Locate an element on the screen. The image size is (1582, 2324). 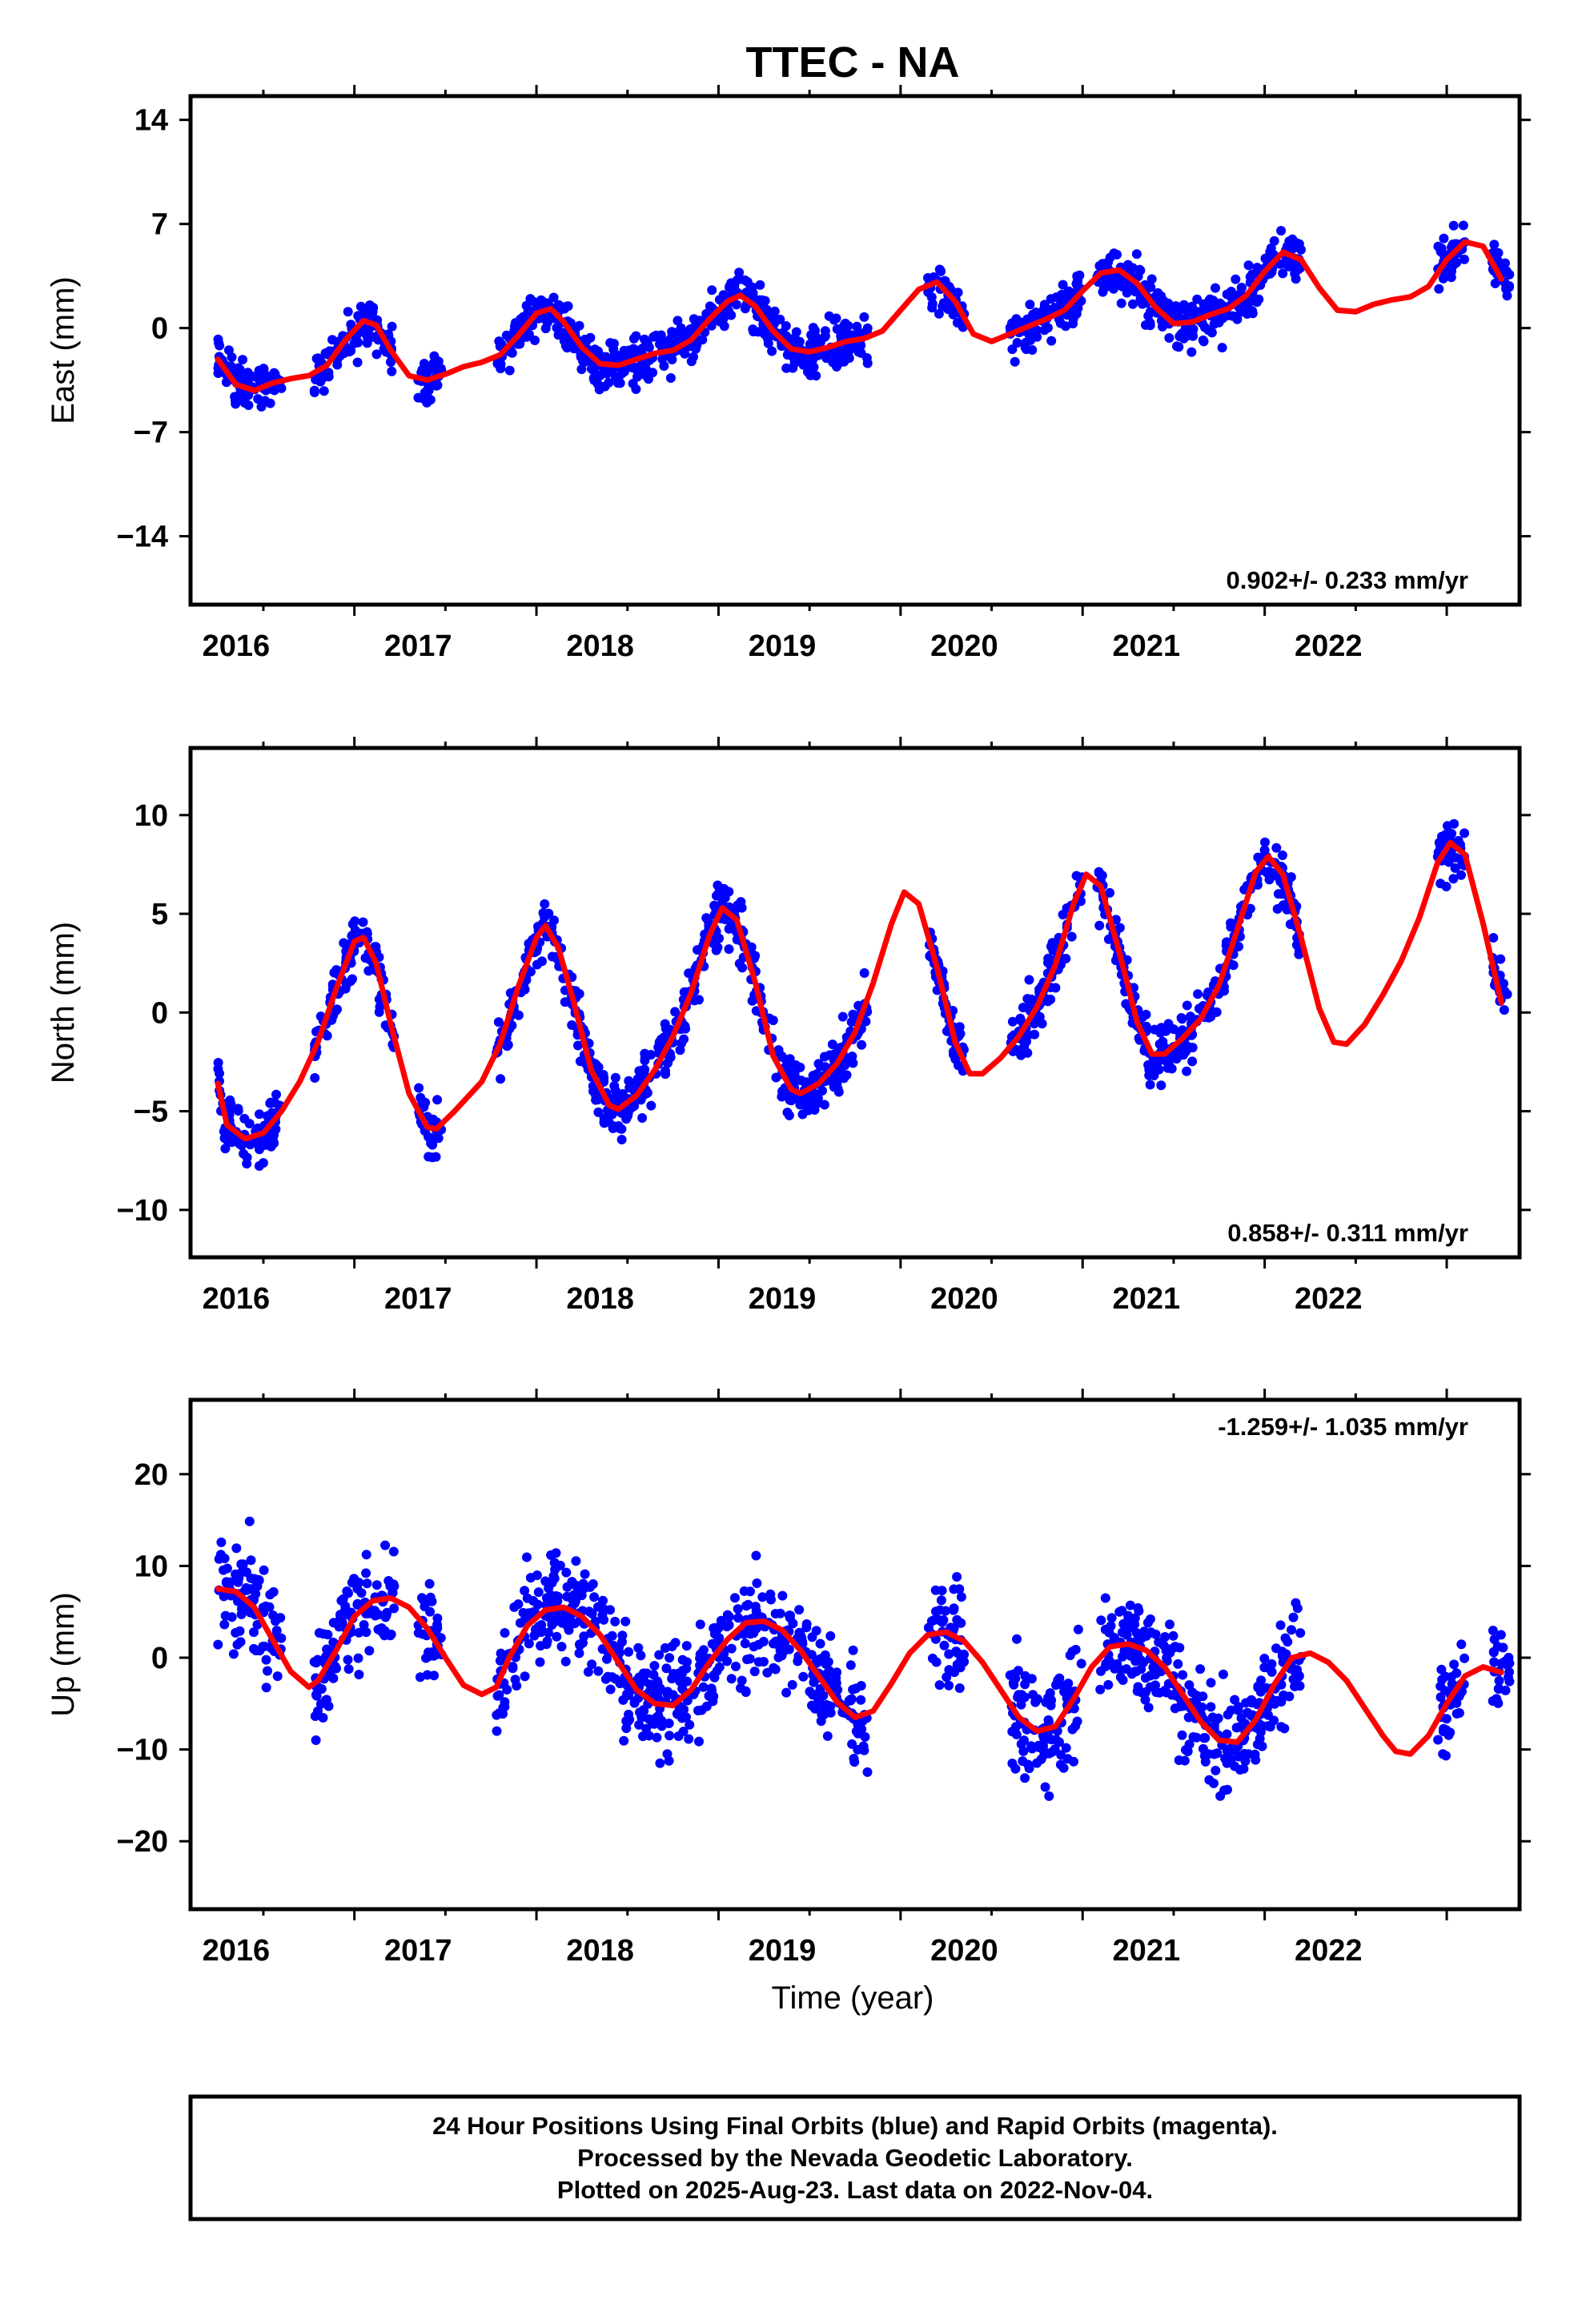
x-tick-label: 2018 is located at coordinates (600, 1299).